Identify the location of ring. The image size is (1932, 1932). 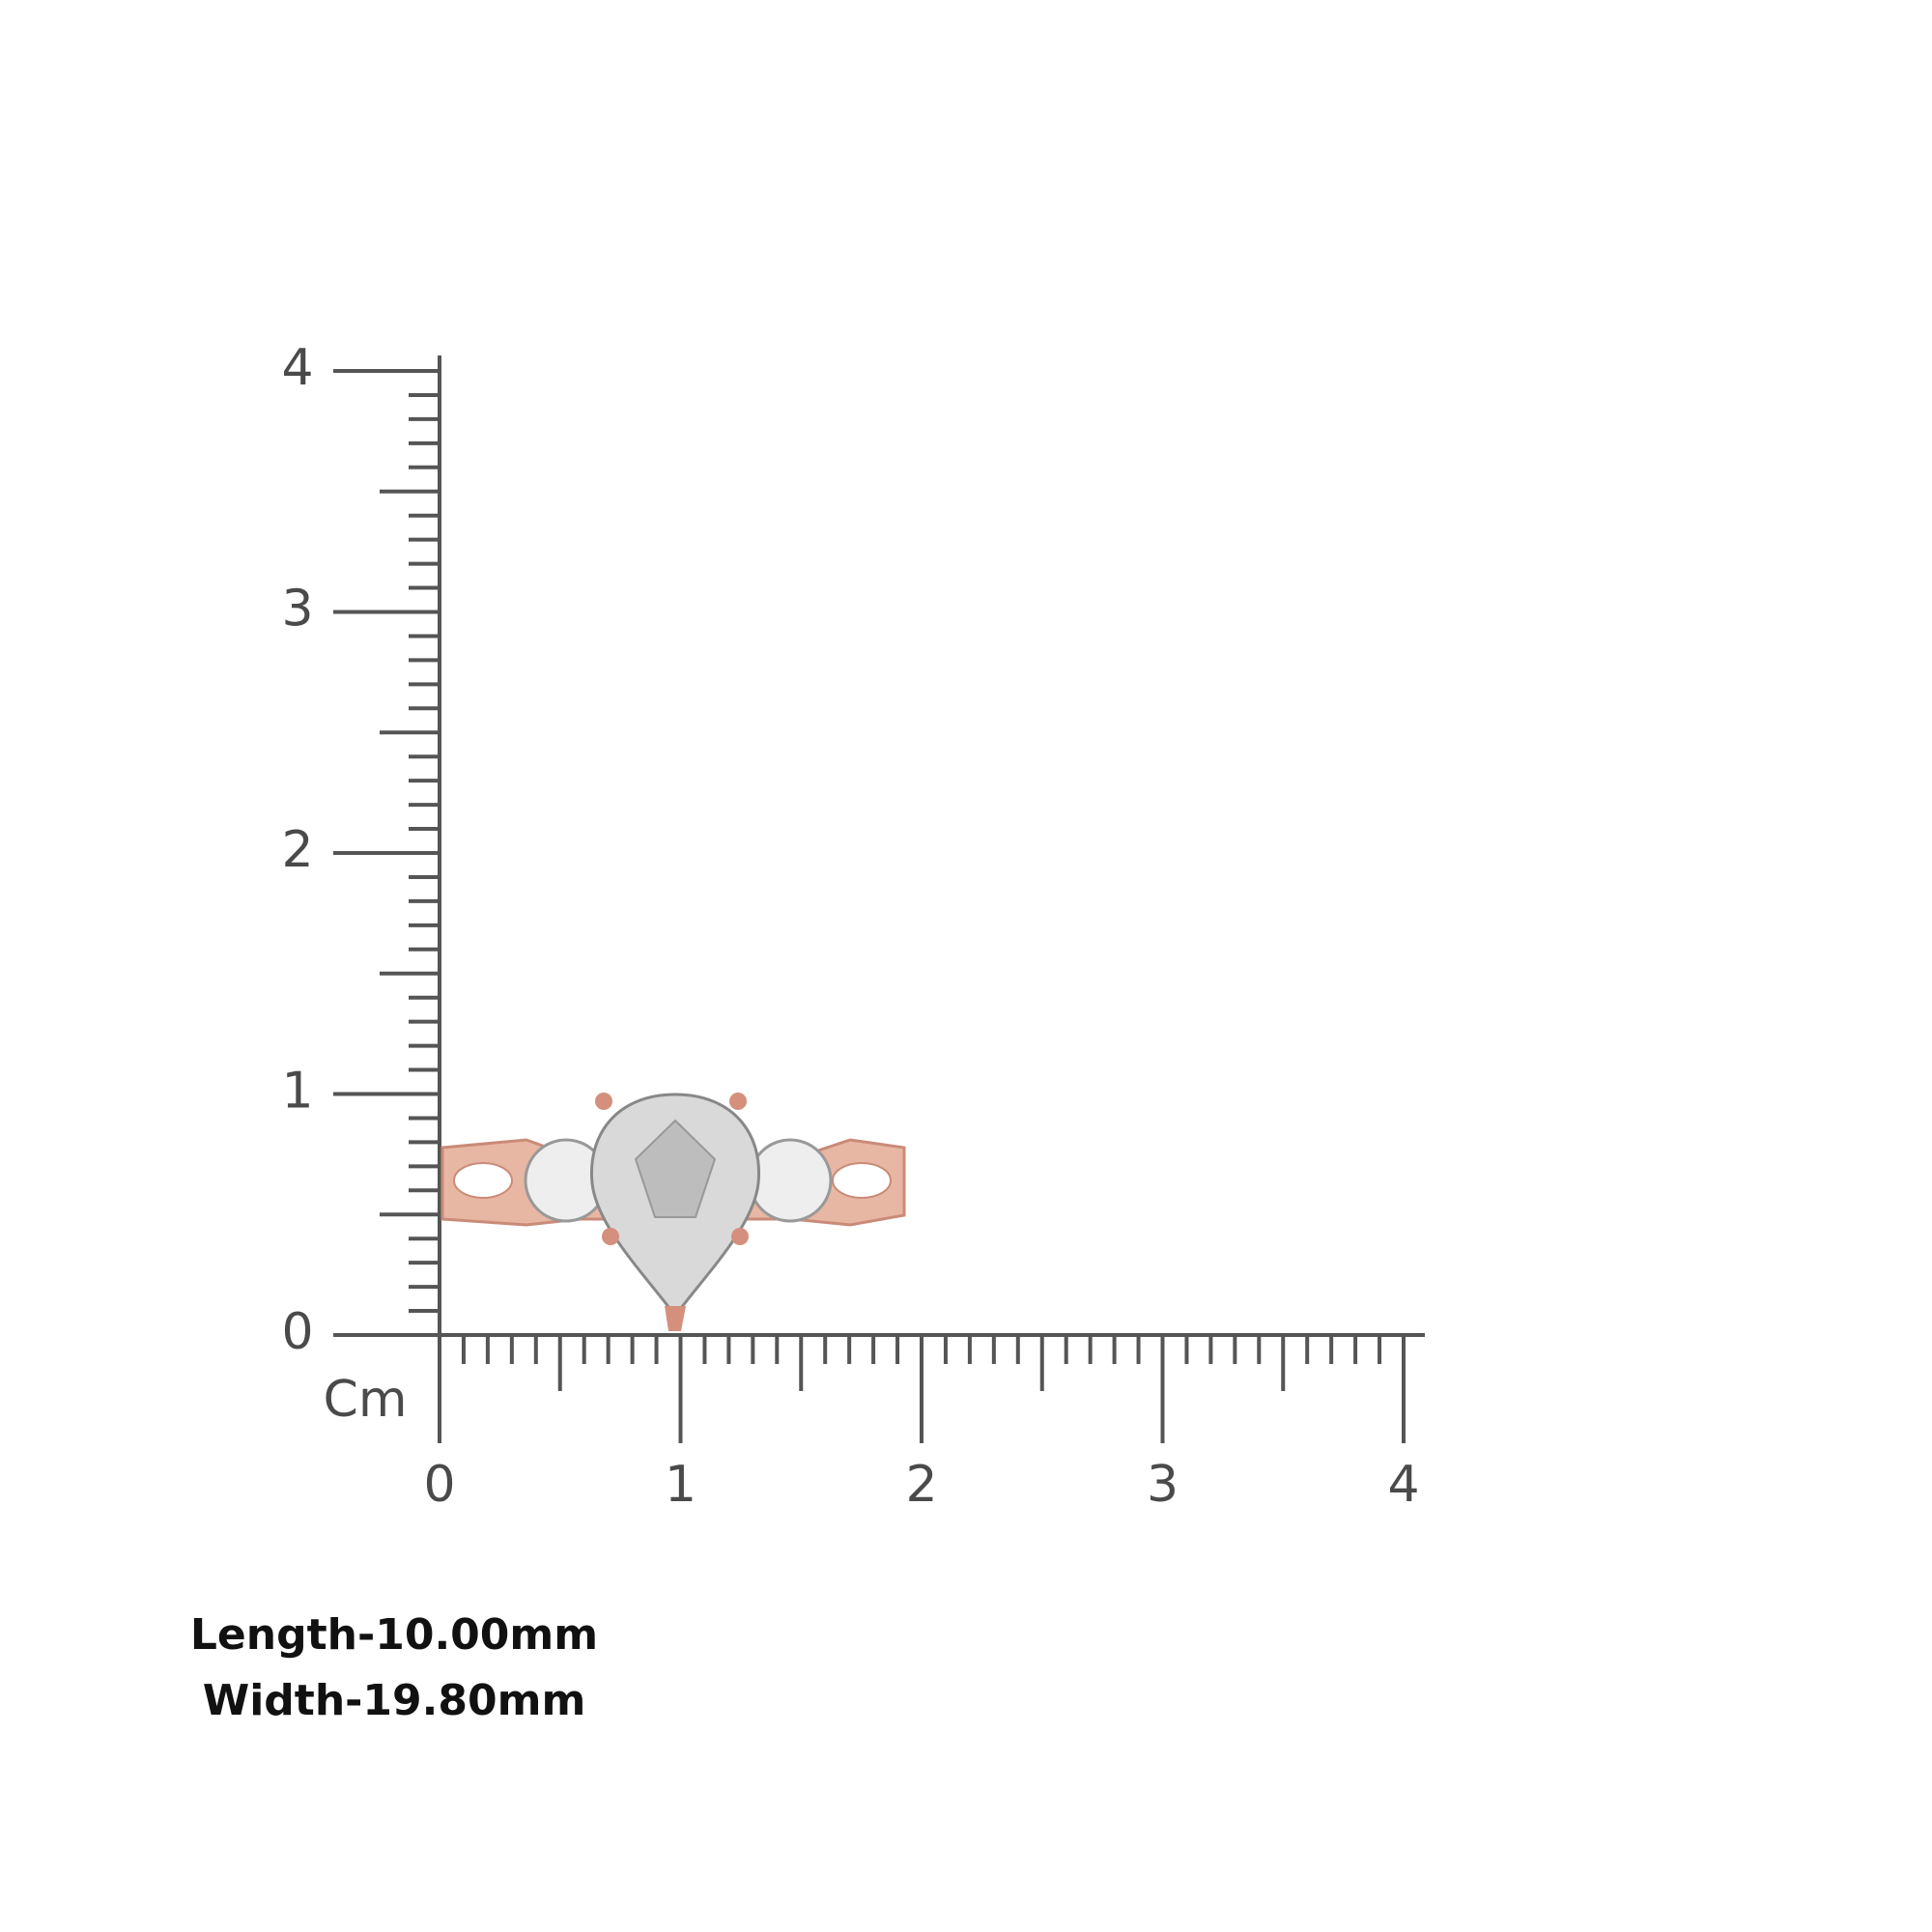
(673, 1212).